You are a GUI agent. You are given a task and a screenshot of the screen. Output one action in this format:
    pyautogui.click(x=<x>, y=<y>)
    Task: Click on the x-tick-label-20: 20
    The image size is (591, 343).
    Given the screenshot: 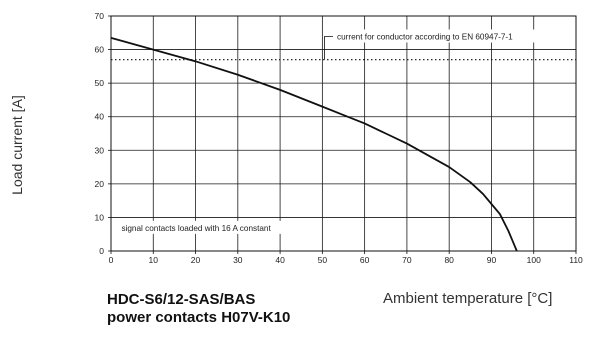 What is the action you would take?
    pyautogui.click(x=196, y=260)
    